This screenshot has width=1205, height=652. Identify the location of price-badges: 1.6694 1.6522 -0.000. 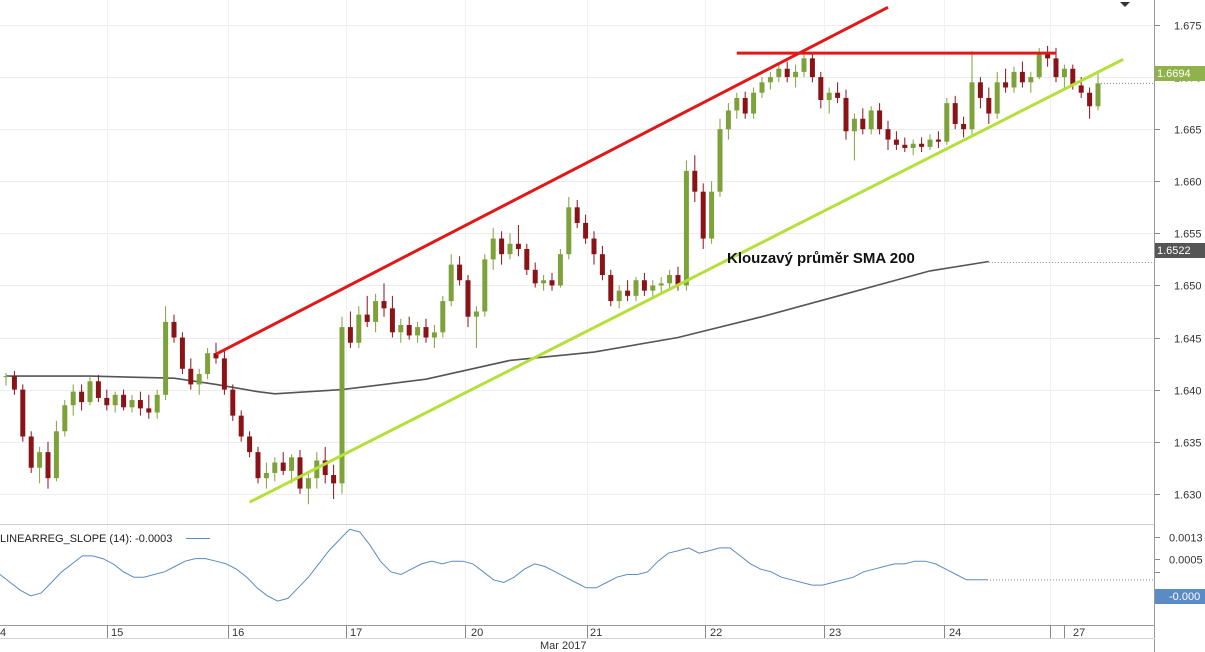
(1180, 335).